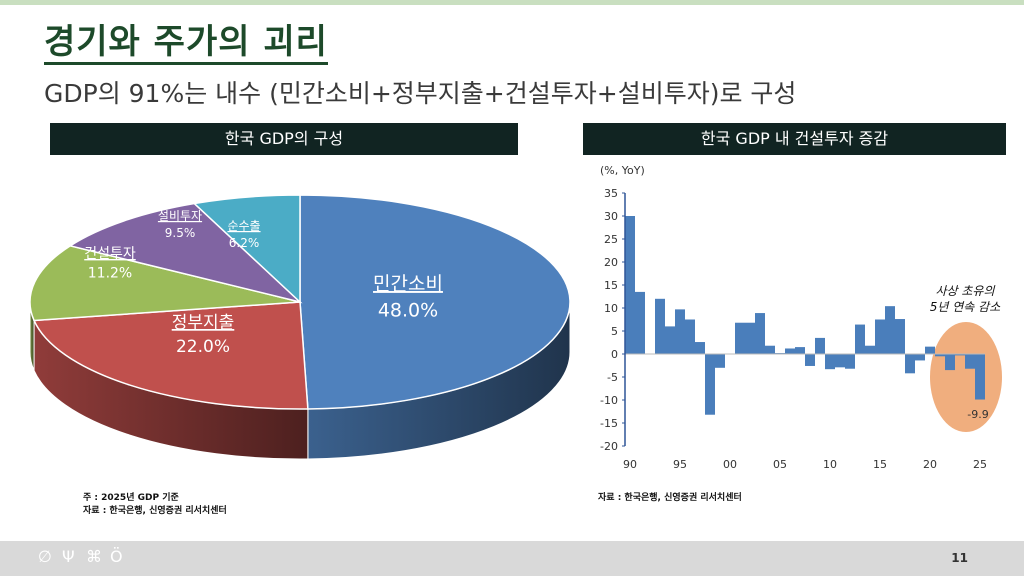  I want to click on annotation-text: 사상 초유의, so click(965, 291).